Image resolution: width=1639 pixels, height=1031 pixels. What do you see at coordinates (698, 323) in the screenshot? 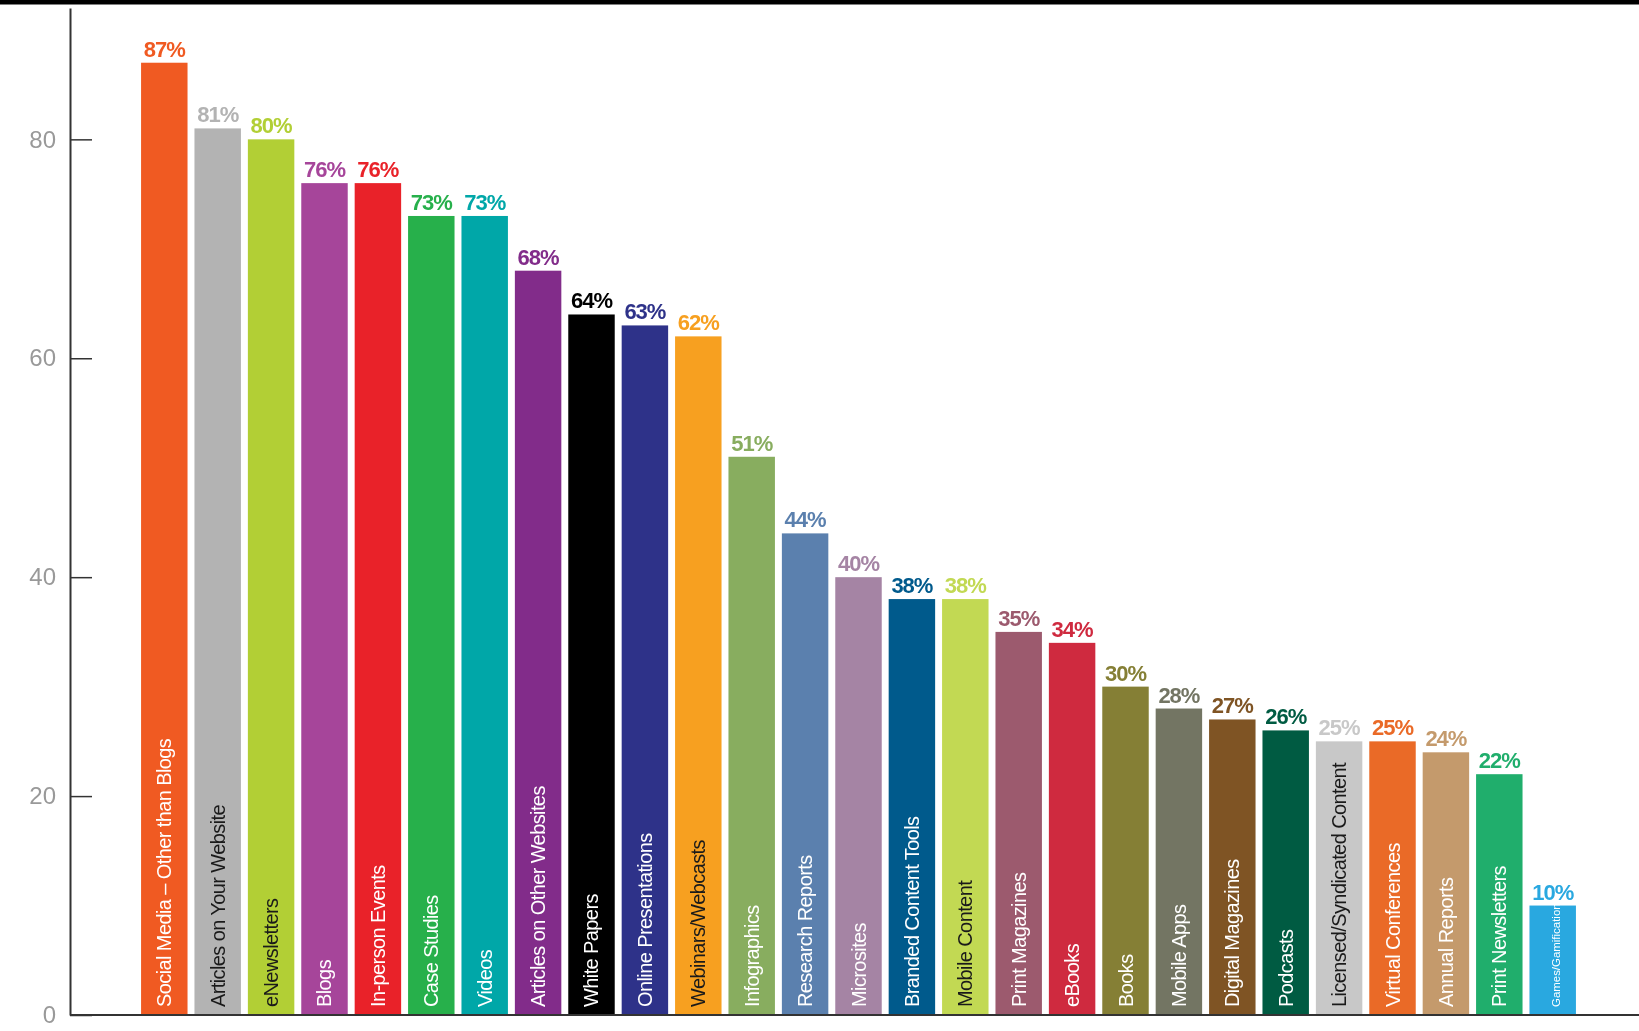
I see `data-label: 62%` at bounding box center [698, 323].